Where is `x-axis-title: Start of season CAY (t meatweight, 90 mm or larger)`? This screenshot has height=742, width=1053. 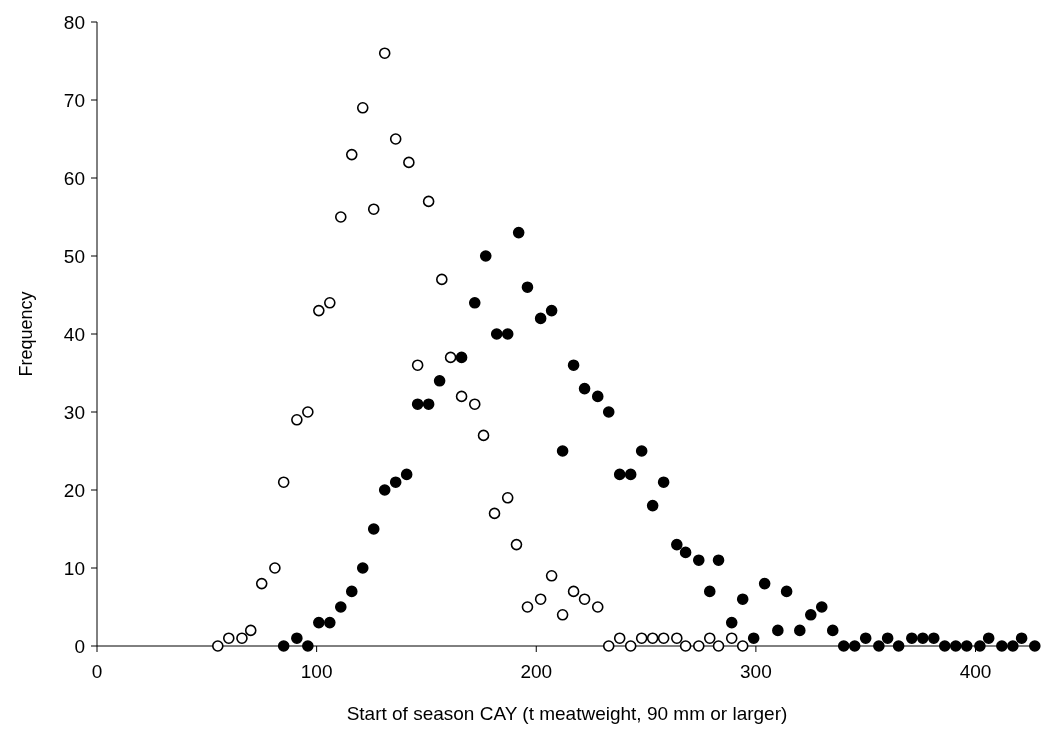
x-axis-title: Start of season CAY (t meatweight, 90 mm or larger) is located at coordinates (567, 713).